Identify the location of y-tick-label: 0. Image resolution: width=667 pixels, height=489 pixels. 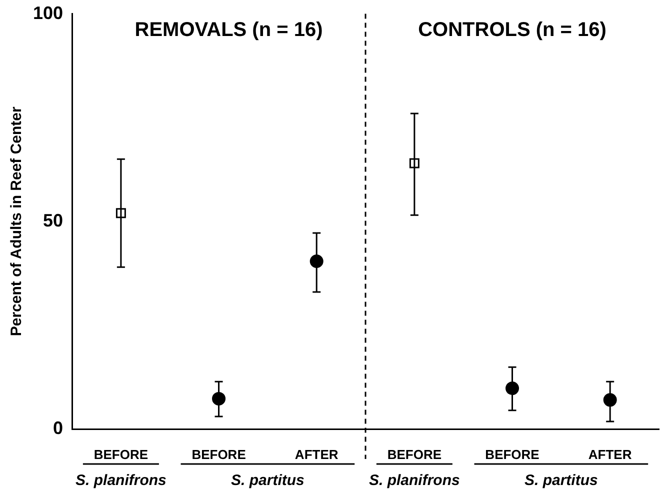
(58, 428).